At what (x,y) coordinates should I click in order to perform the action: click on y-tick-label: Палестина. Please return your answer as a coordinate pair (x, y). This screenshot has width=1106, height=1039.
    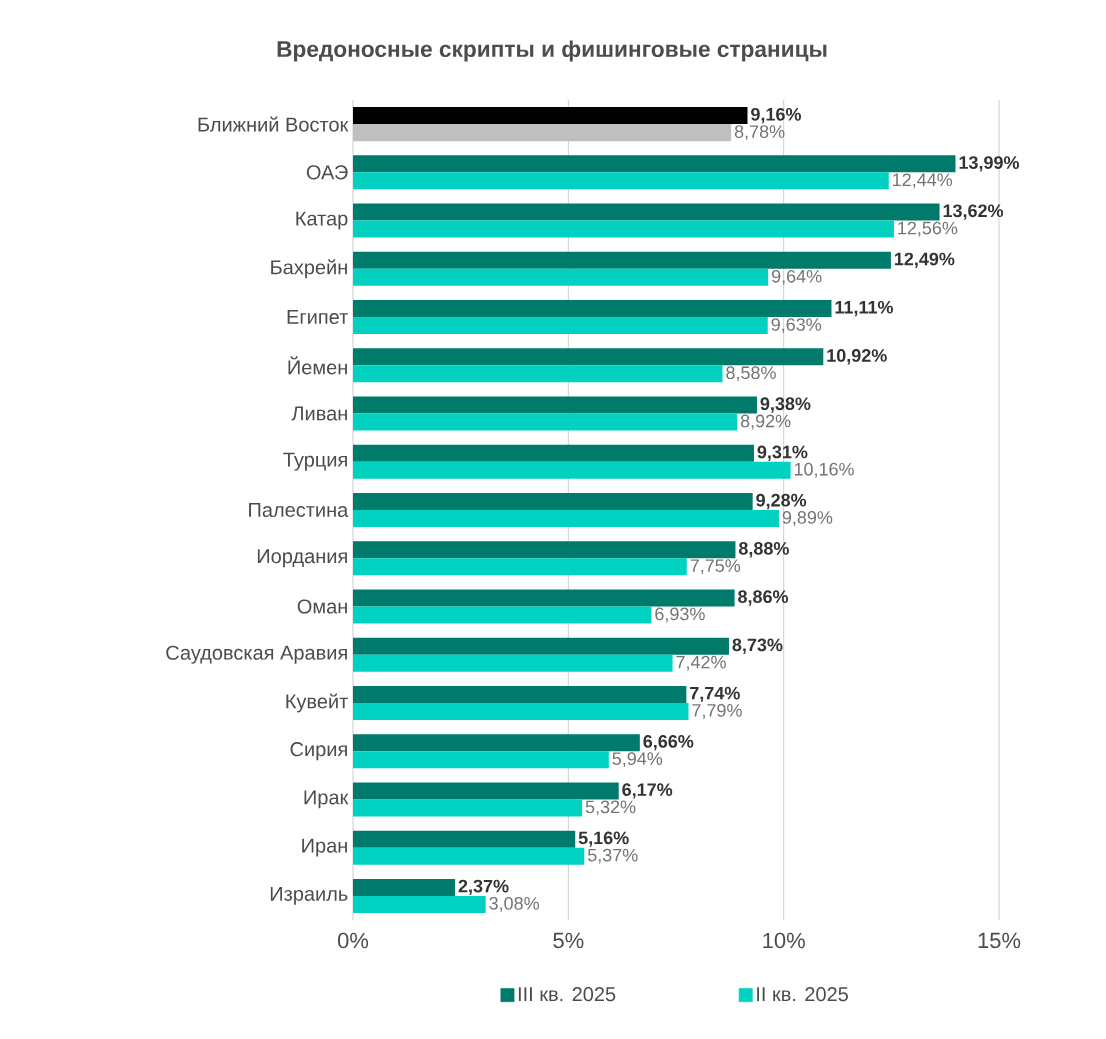
    Looking at the image, I should click on (299, 510).